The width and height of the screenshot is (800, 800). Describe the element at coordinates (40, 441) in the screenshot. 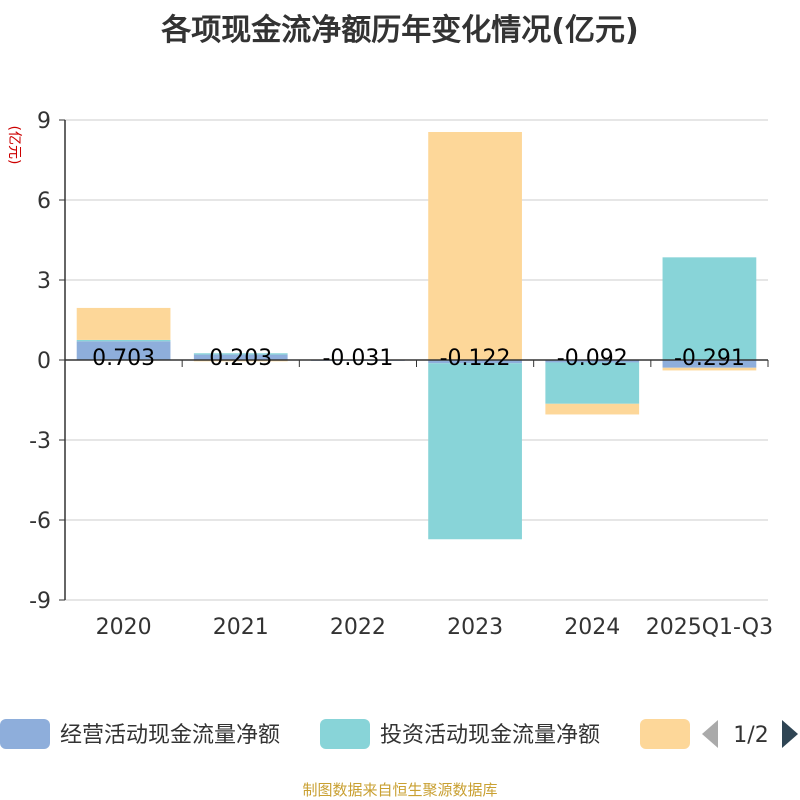

I see `y-tick-label: -3` at that location.